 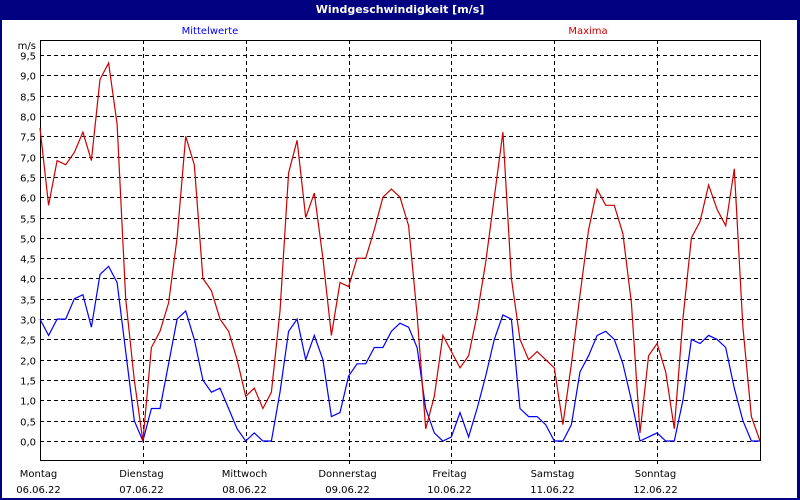 I want to click on legend-label-mittelwerte: Mittelwerte, so click(x=210, y=31).